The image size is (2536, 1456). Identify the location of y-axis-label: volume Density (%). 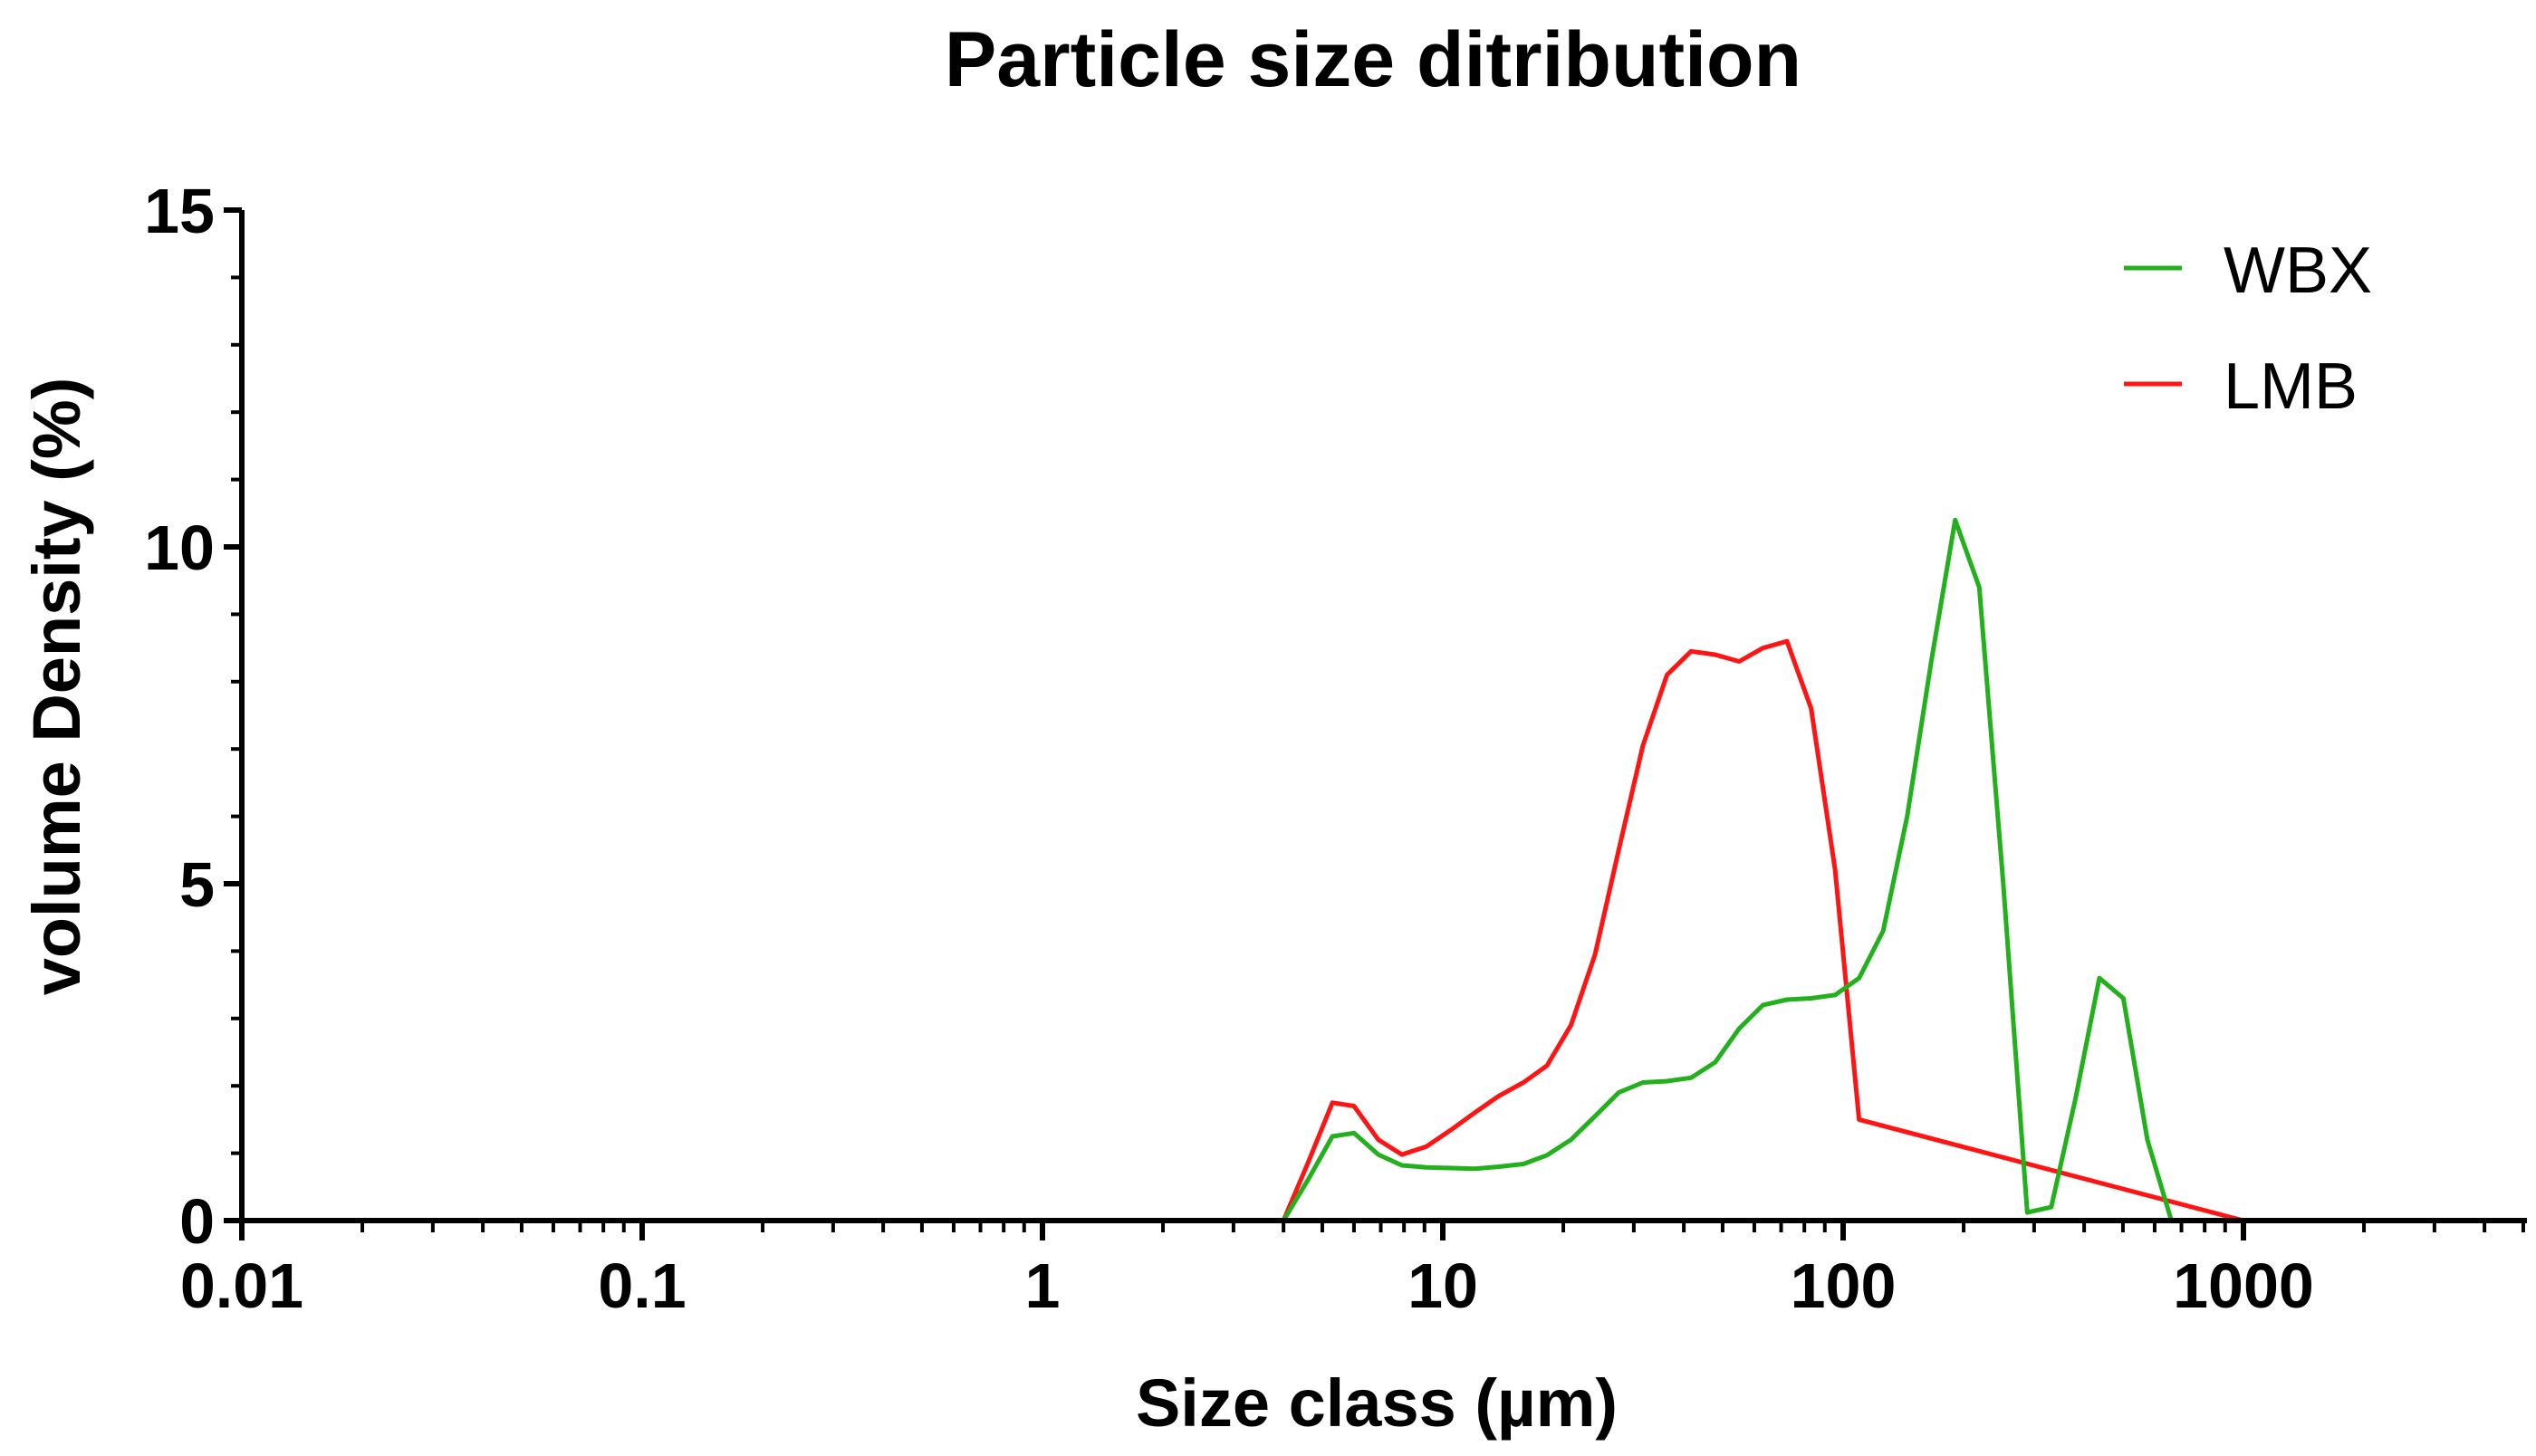
(56, 687).